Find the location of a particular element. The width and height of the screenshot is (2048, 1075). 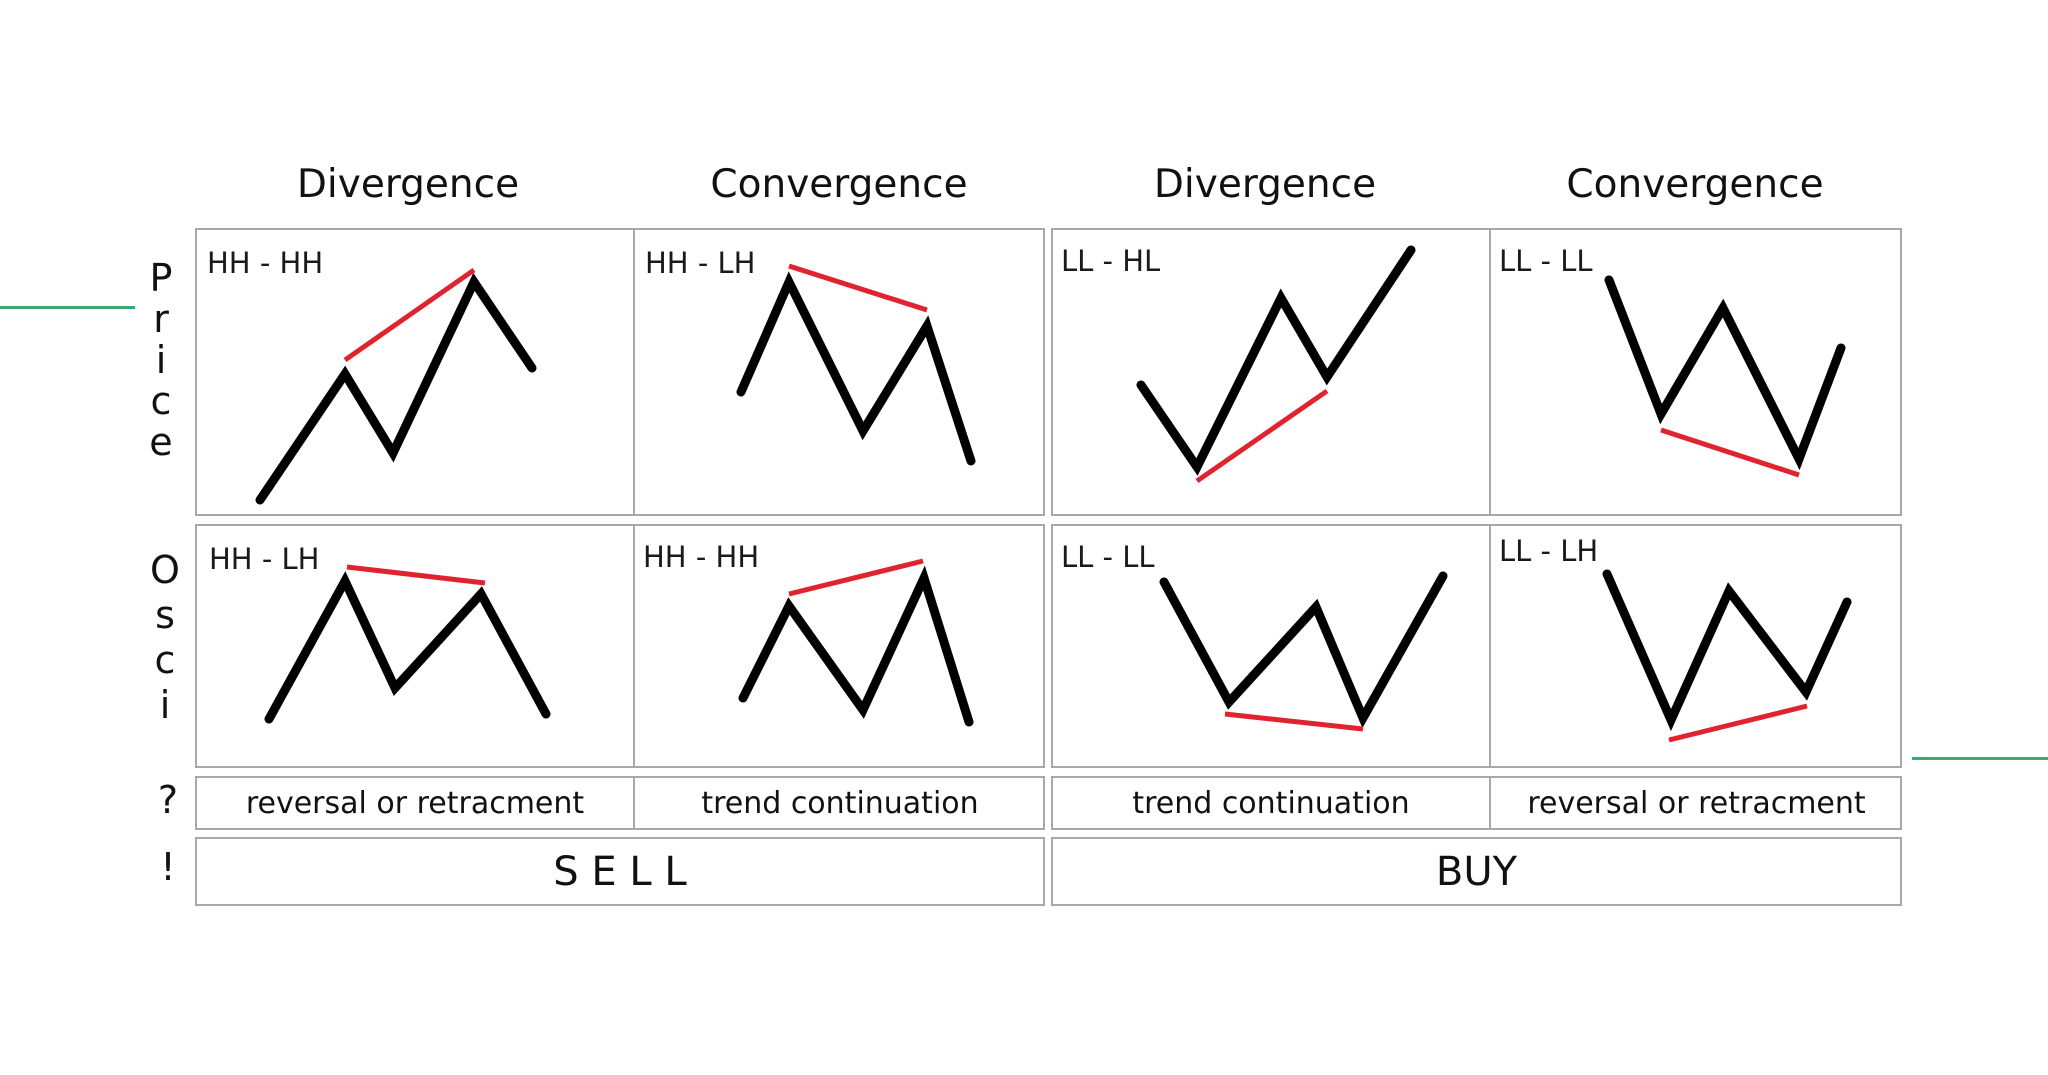

price-ll-ll-cell: LL - LL is located at coordinates (1695, 372).